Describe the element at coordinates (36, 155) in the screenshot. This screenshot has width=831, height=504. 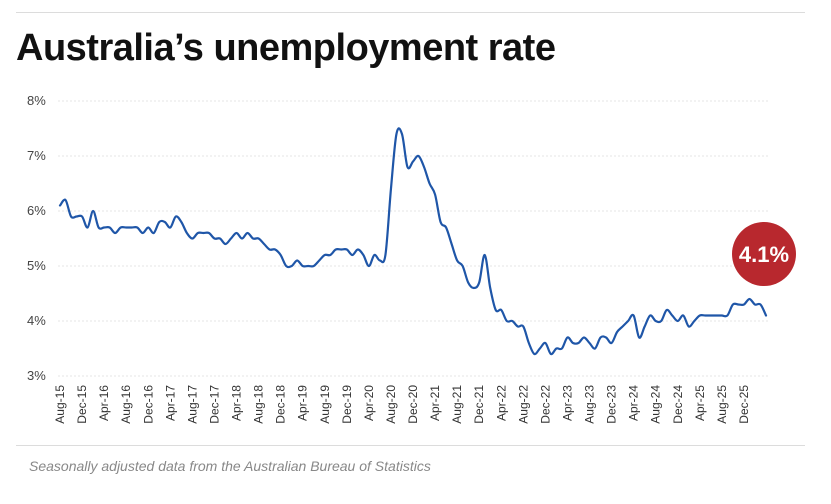
I see `y-tick-label: 7%` at that location.